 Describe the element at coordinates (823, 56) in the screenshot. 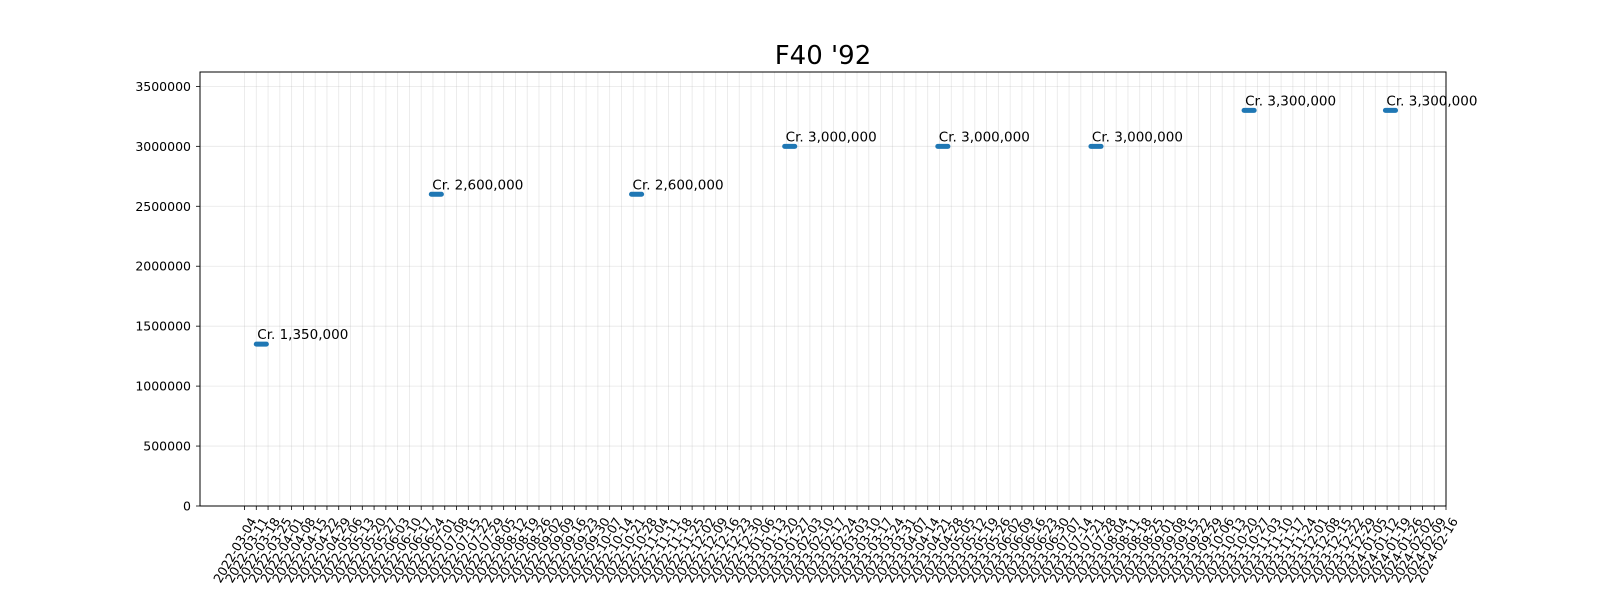

I see `chart-title: F40 '92` at that location.